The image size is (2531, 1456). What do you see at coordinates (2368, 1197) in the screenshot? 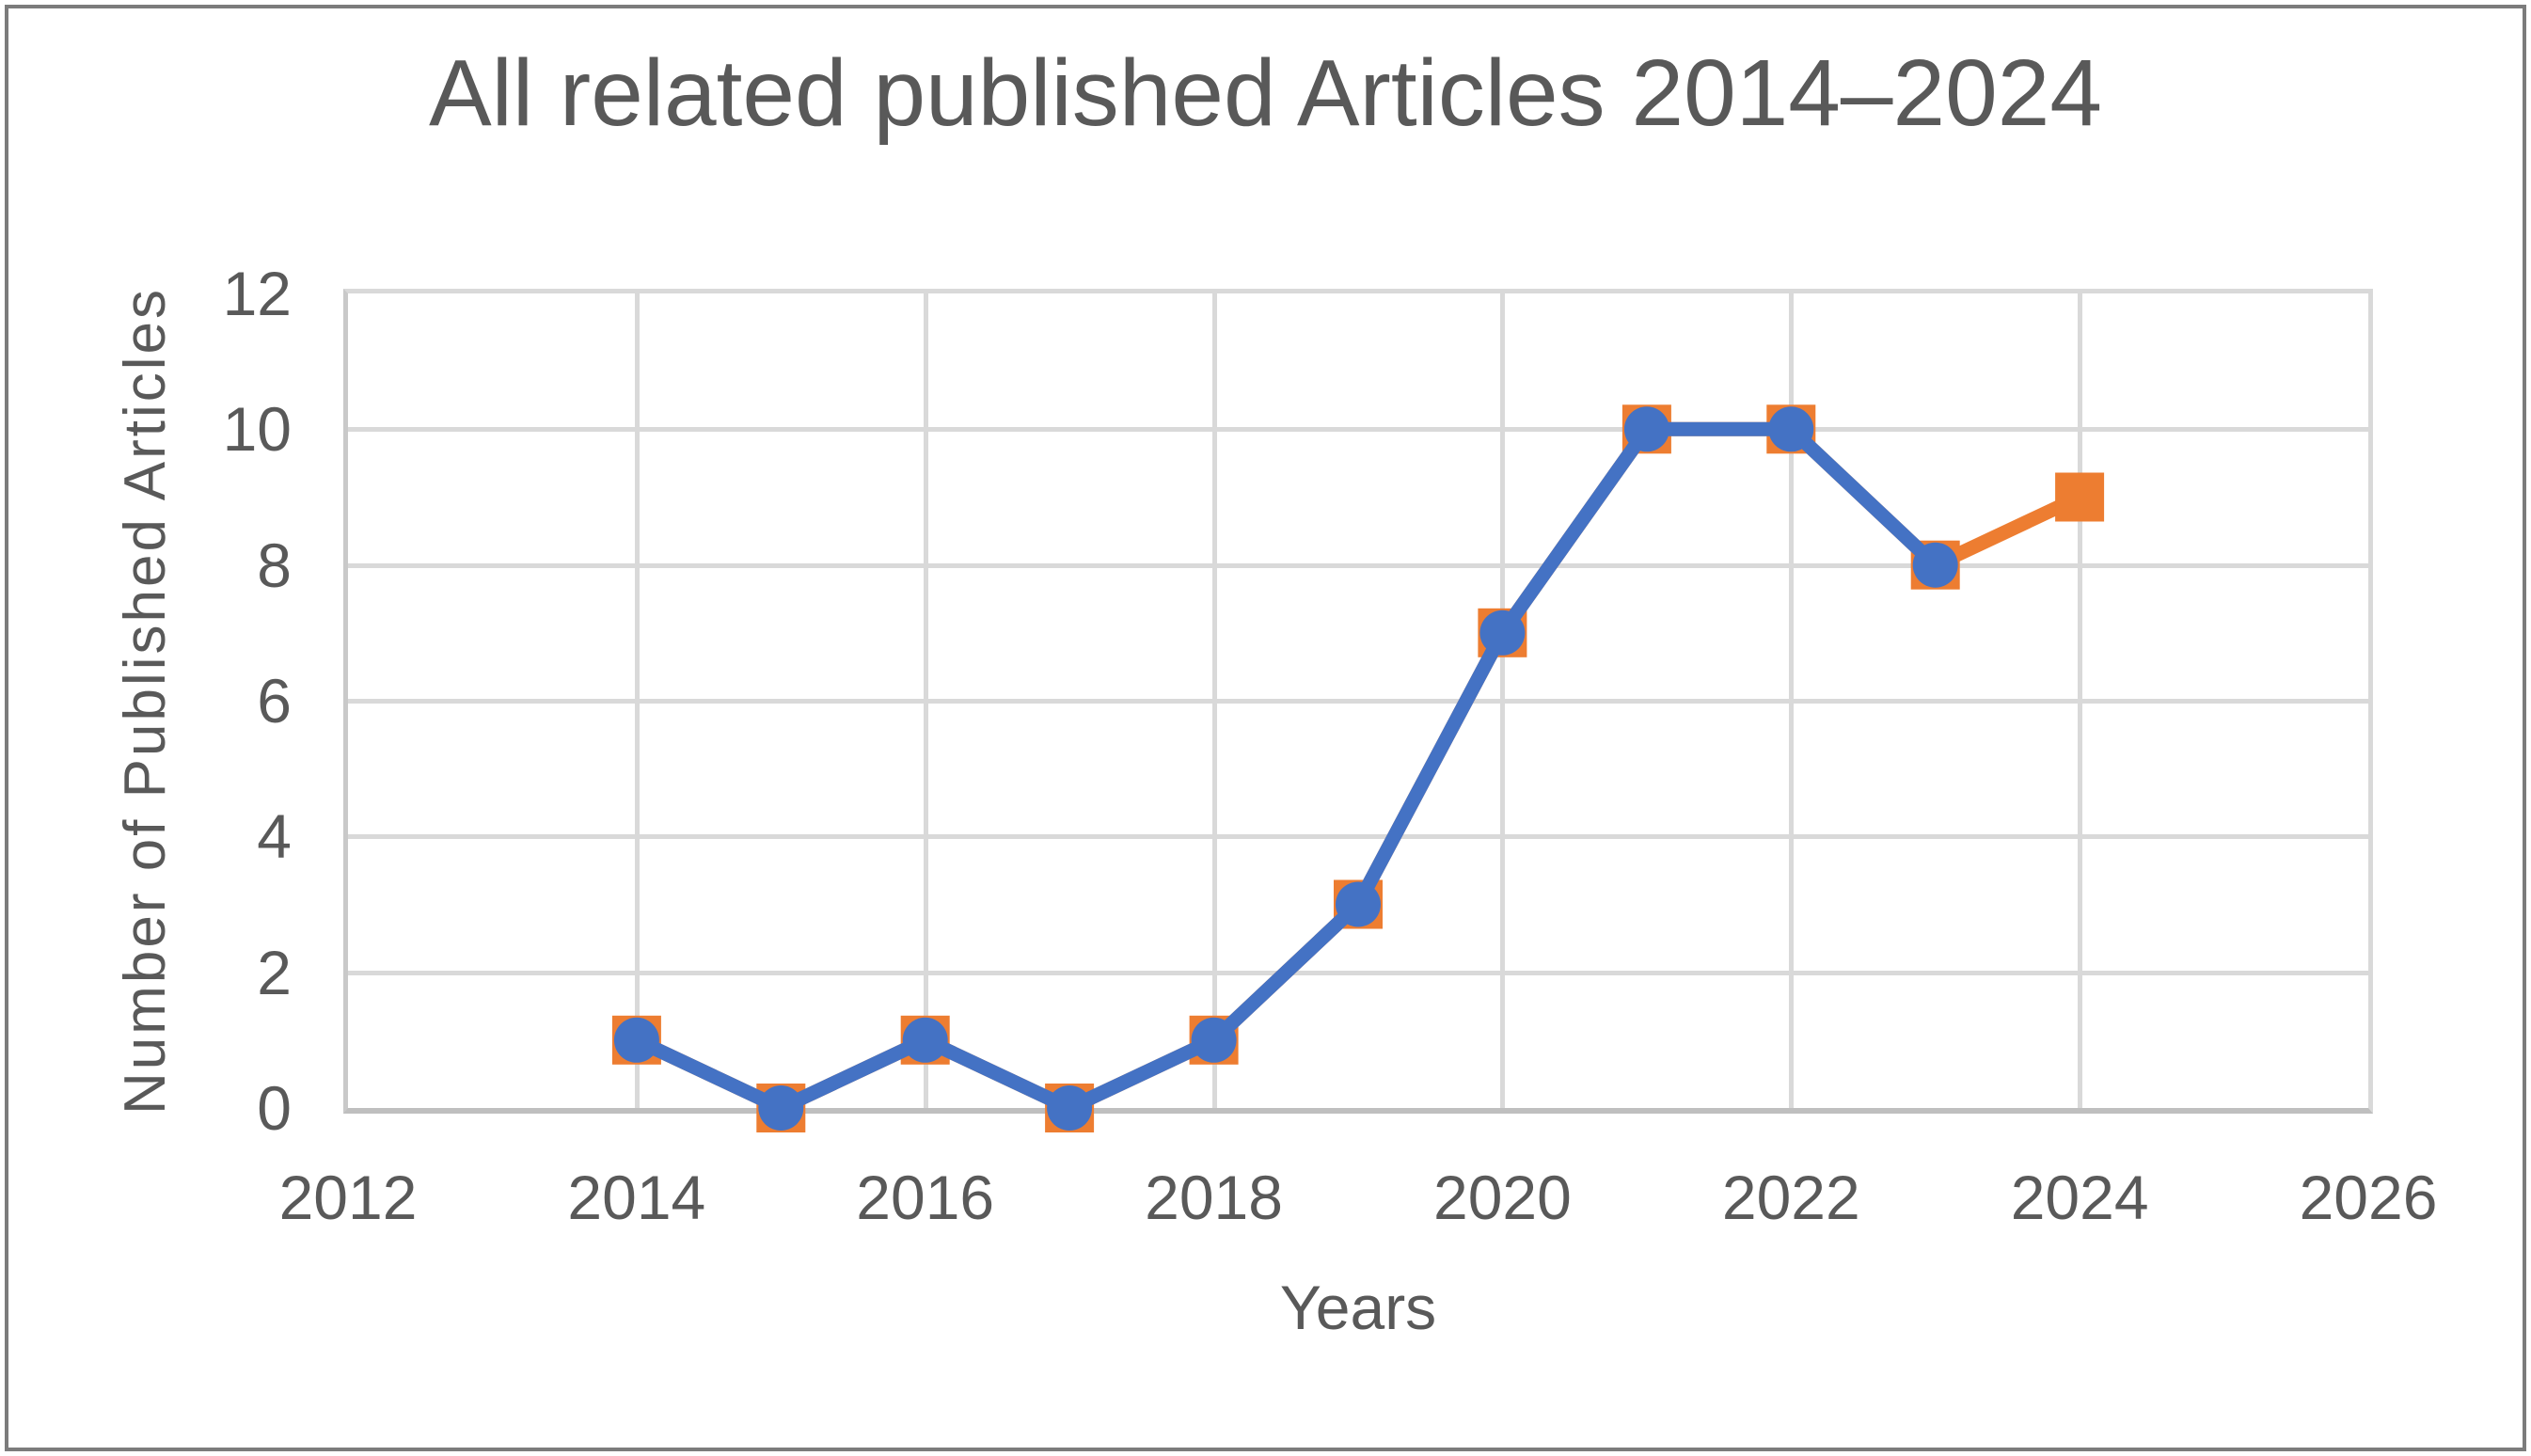
I see `x-tick-label: 2026` at bounding box center [2368, 1197].